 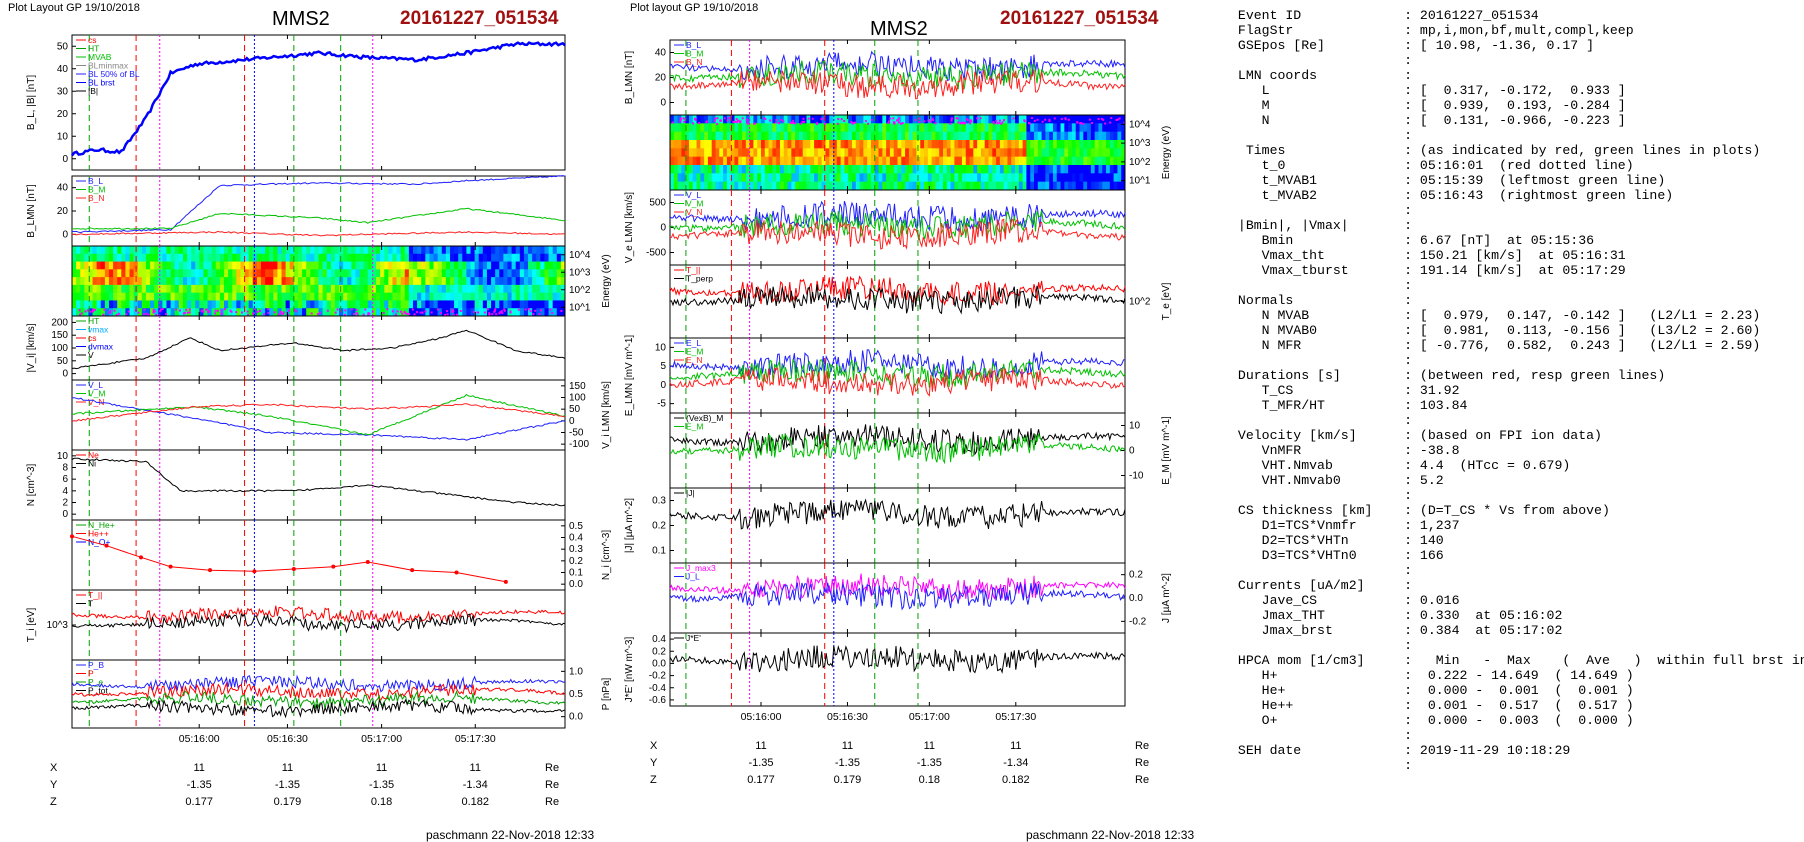 I want to click on ephemeris-value: 11, so click(x=199, y=768).